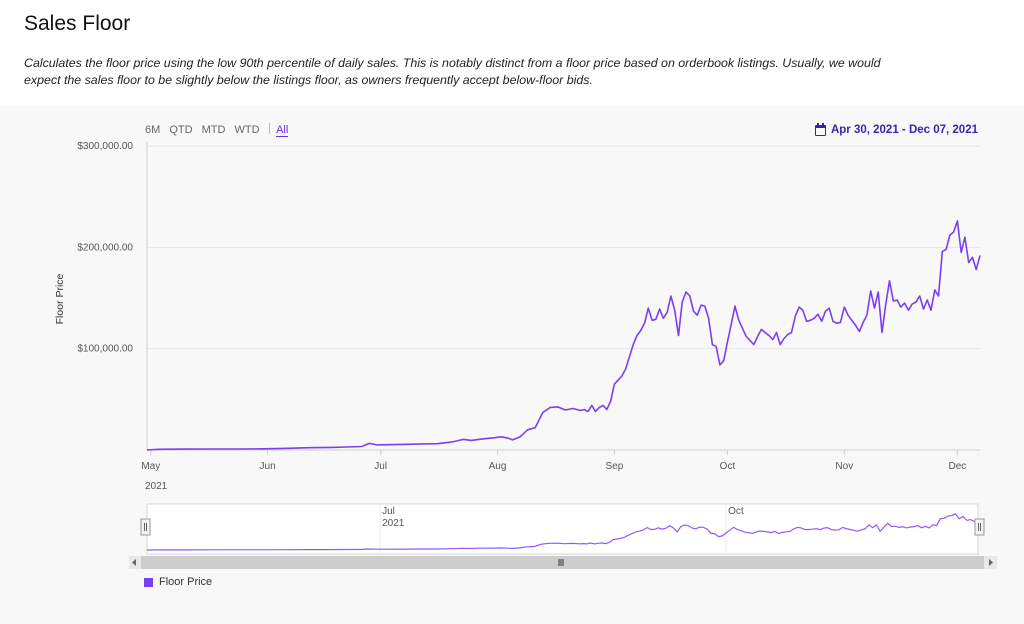 The width and height of the screenshot is (1024, 624). Describe the element at coordinates (156, 486) in the screenshot. I see `x-year-label: 2021` at that location.